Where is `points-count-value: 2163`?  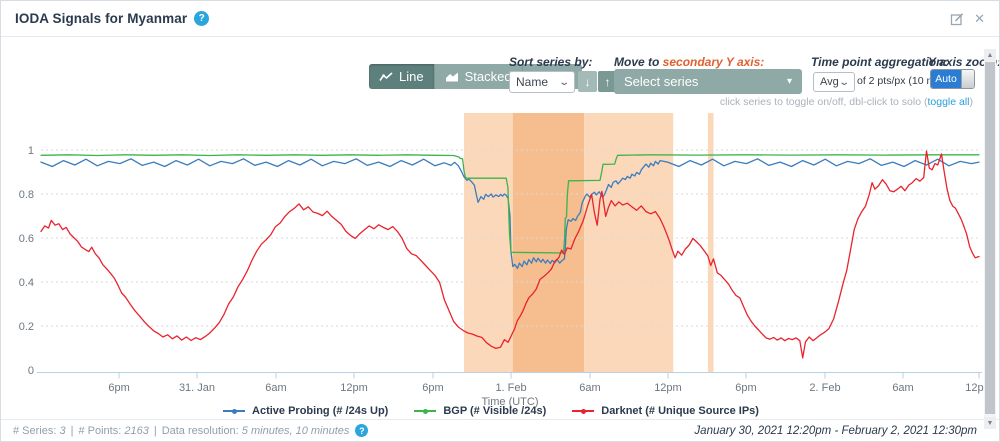 points-count-value: 2163 is located at coordinates (136, 430).